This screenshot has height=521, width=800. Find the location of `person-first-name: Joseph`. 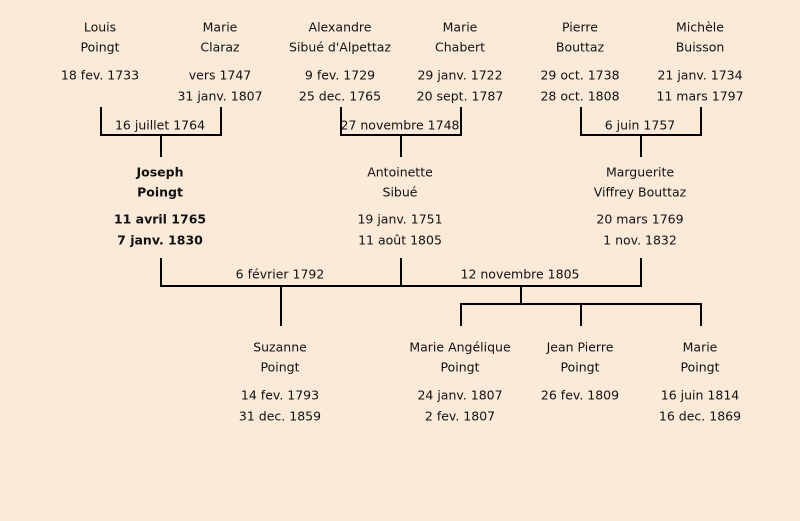

person-first-name: Joseph is located at coordinates (160, 172).